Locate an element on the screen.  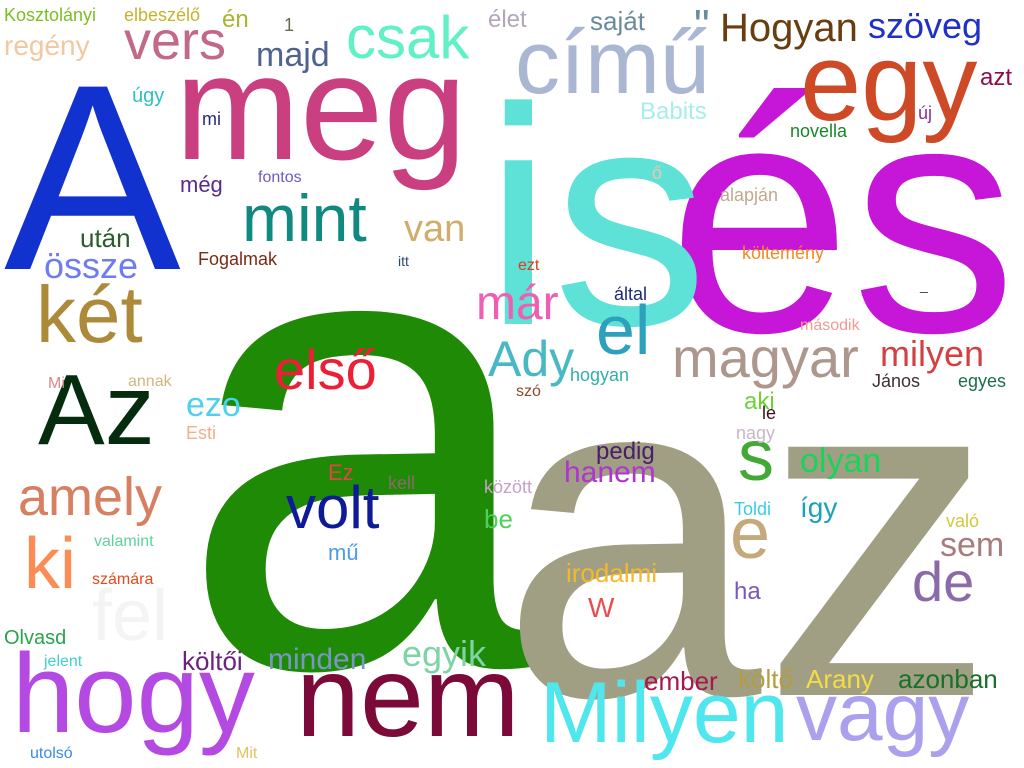
word: minden is located at coordinates (317, 659).